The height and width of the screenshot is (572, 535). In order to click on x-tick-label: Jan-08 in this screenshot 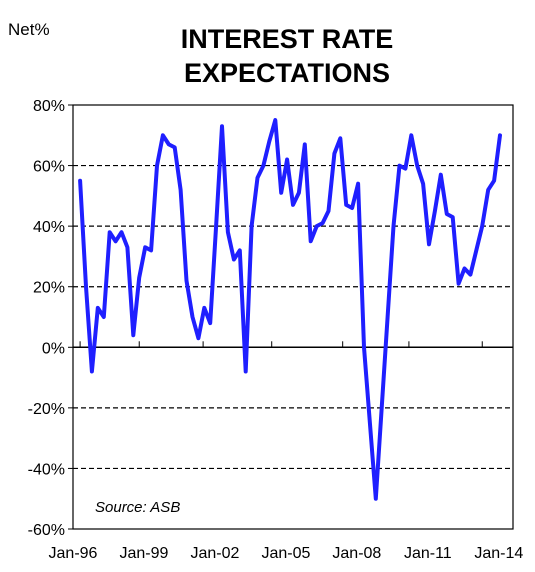, I will do `click(356, 553)`.